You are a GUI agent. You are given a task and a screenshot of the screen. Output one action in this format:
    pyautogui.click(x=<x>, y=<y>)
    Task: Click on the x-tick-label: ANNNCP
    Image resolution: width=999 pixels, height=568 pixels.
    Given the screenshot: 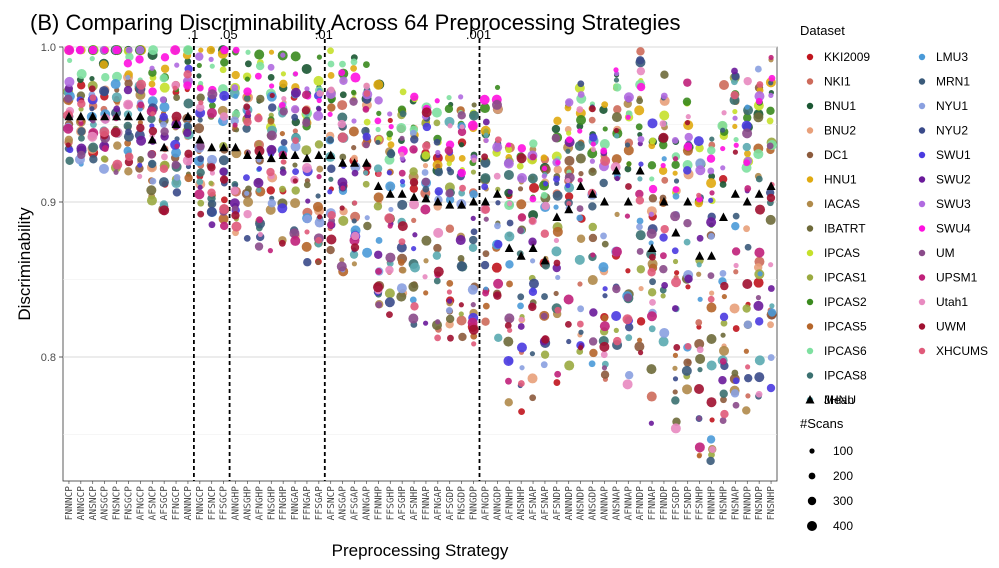 What is the action you would take?
    pyautogui.click(x=188, y=503)
    